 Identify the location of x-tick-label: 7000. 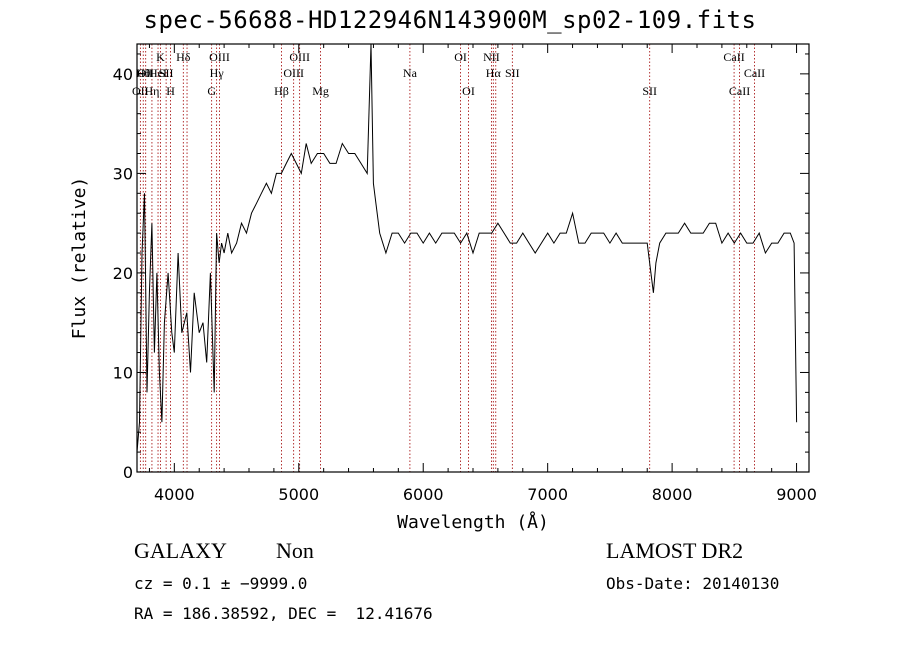
(547, 494).